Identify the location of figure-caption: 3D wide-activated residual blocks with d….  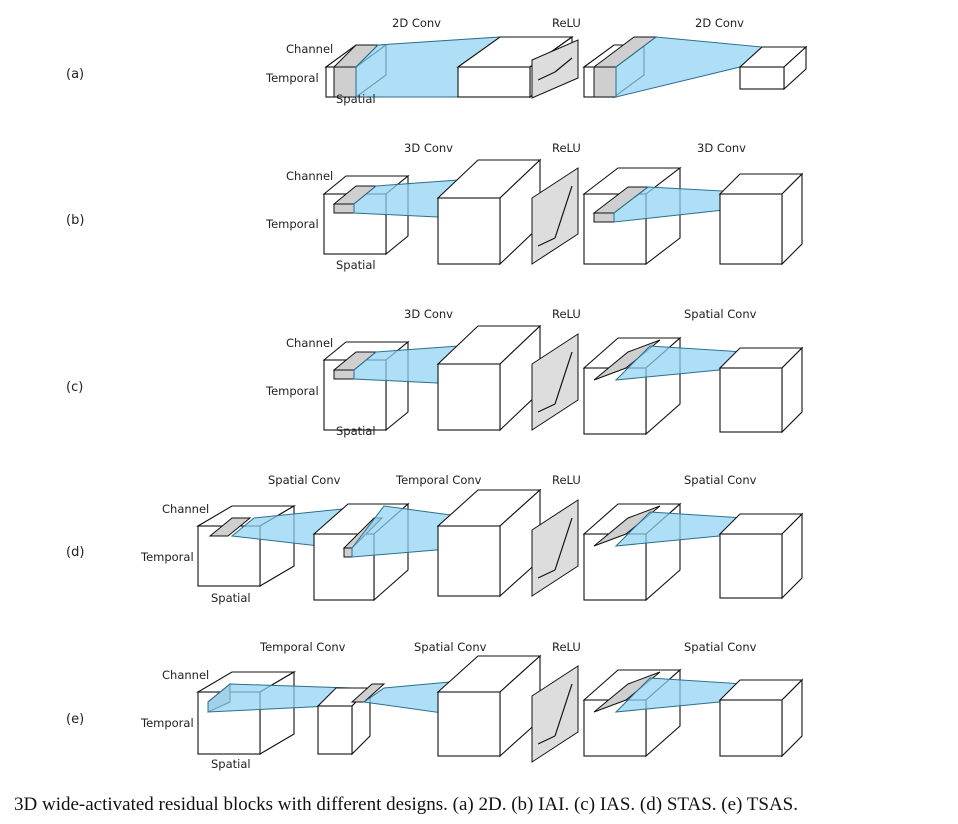
(406, 804).